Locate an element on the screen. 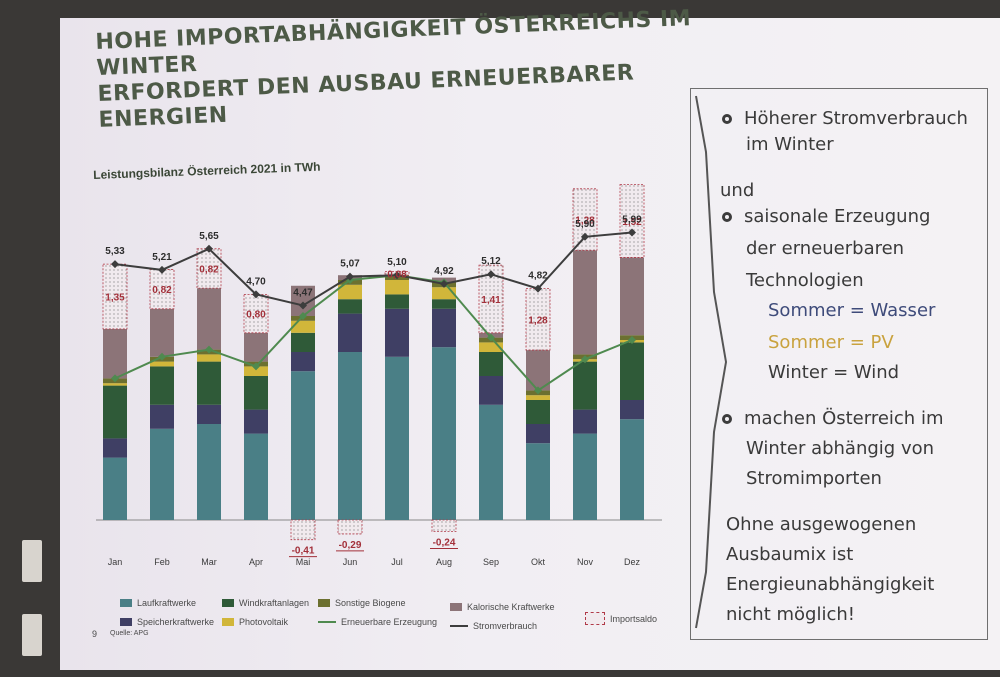 The width and height of the screenshot is (1000, 677). legend-label: Kalorische Kraftwerke is located at coordinates (511, 607).